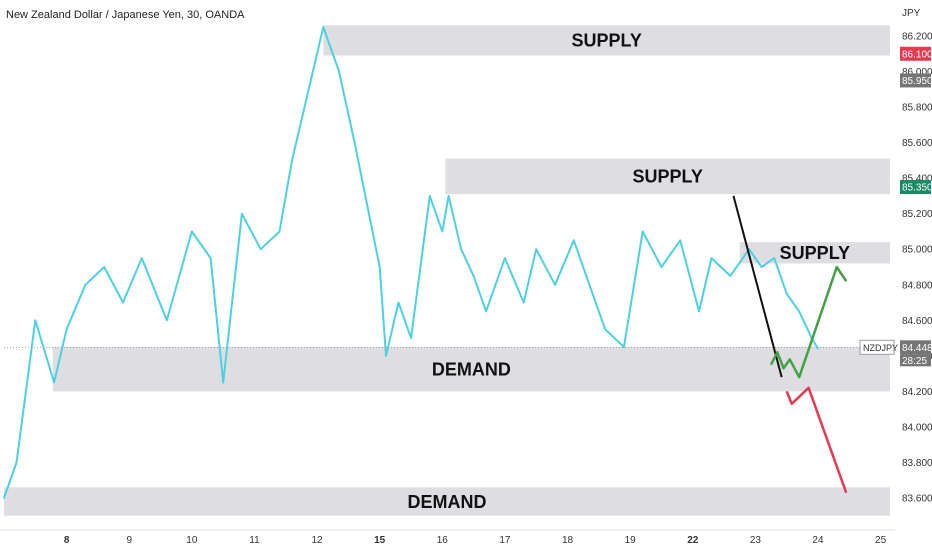 Image resolution: width=932 pixels, height=550 pixels. I want to click on y-tick-label: 83.600, so click(917, 499).